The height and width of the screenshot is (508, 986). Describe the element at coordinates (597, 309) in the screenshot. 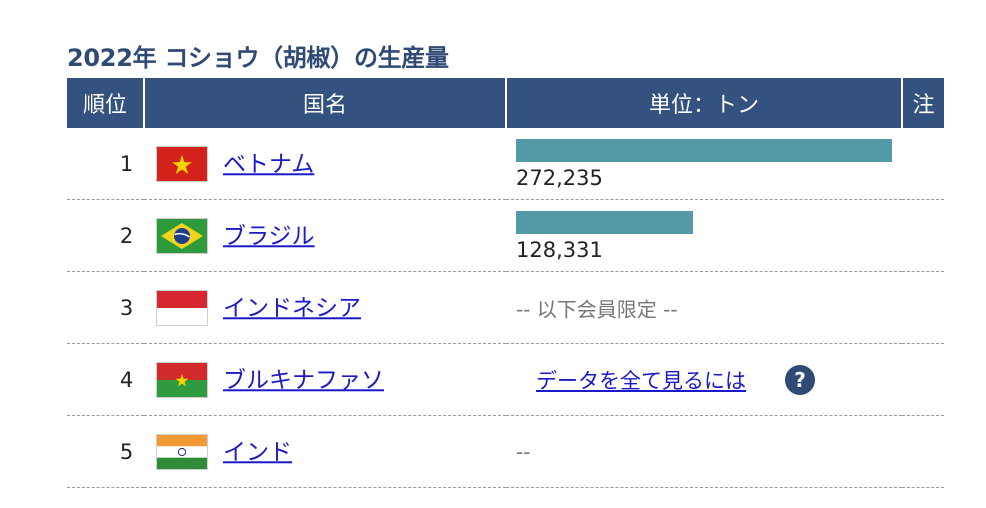

I see `members-only-text: -- 以下会員限定 --` at that location.